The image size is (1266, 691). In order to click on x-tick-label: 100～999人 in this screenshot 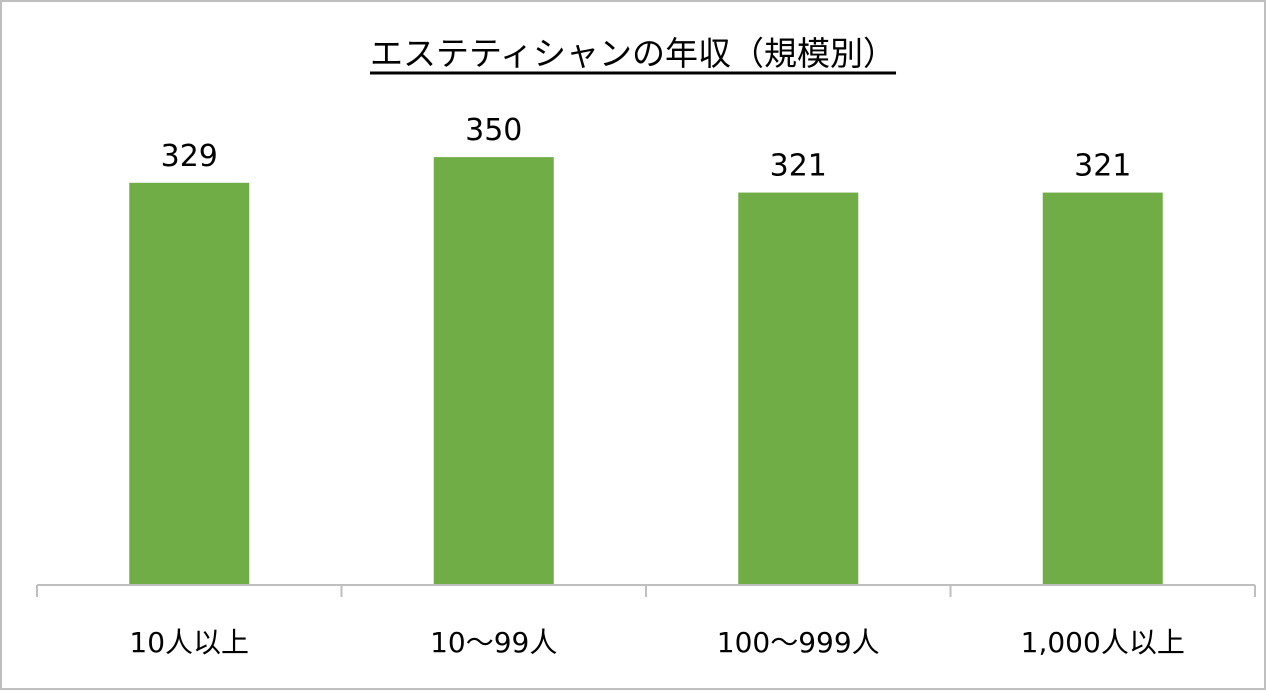, I will do `click(798, 642)`.